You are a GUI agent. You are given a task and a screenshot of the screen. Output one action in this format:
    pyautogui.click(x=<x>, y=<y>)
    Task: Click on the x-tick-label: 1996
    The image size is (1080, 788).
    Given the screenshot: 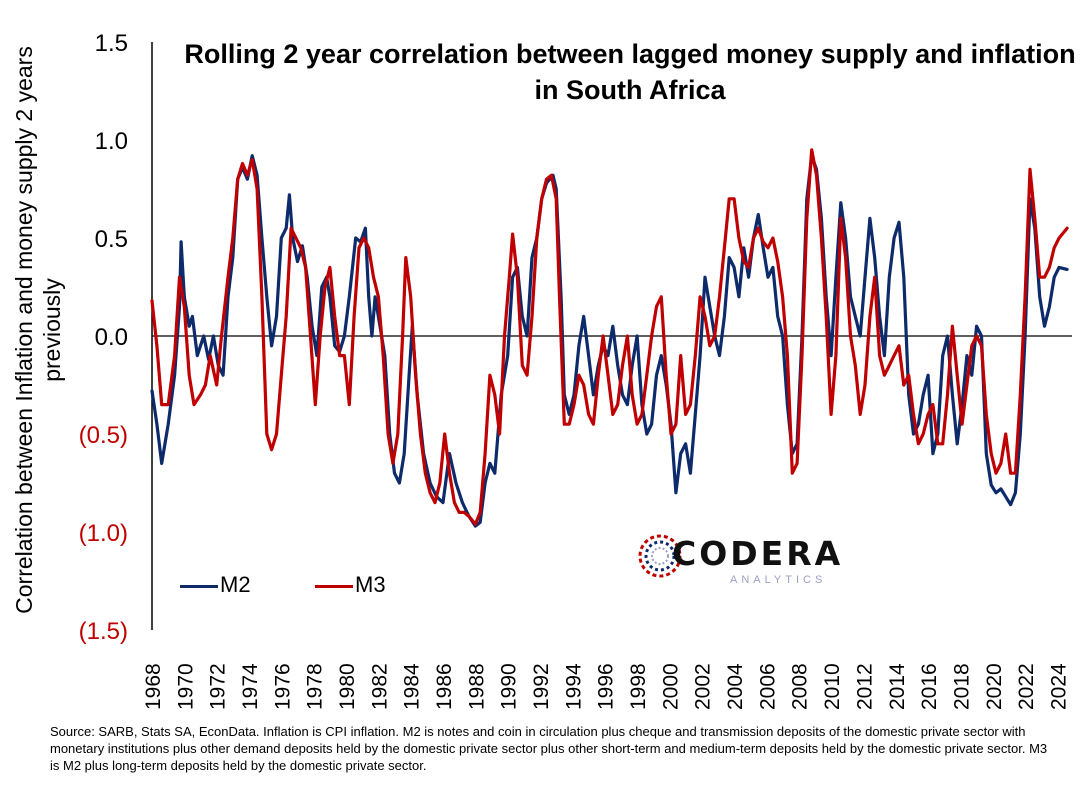 What is the action you would take?
    pyautogui.click(x=606, y=686)
    